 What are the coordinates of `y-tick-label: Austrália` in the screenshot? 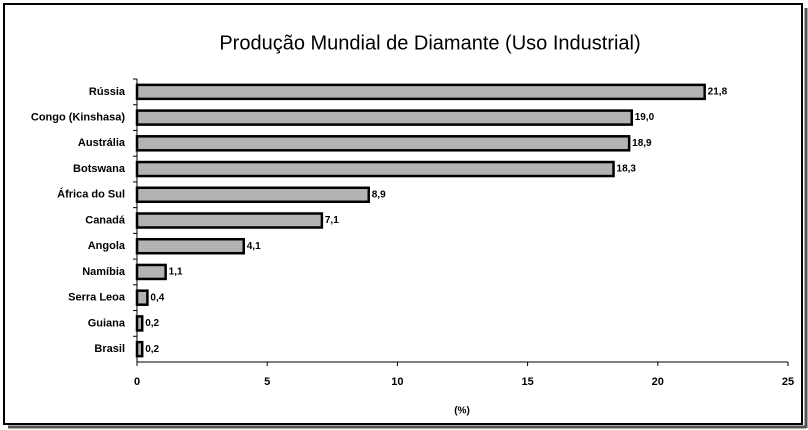 It's located at (102, 143).